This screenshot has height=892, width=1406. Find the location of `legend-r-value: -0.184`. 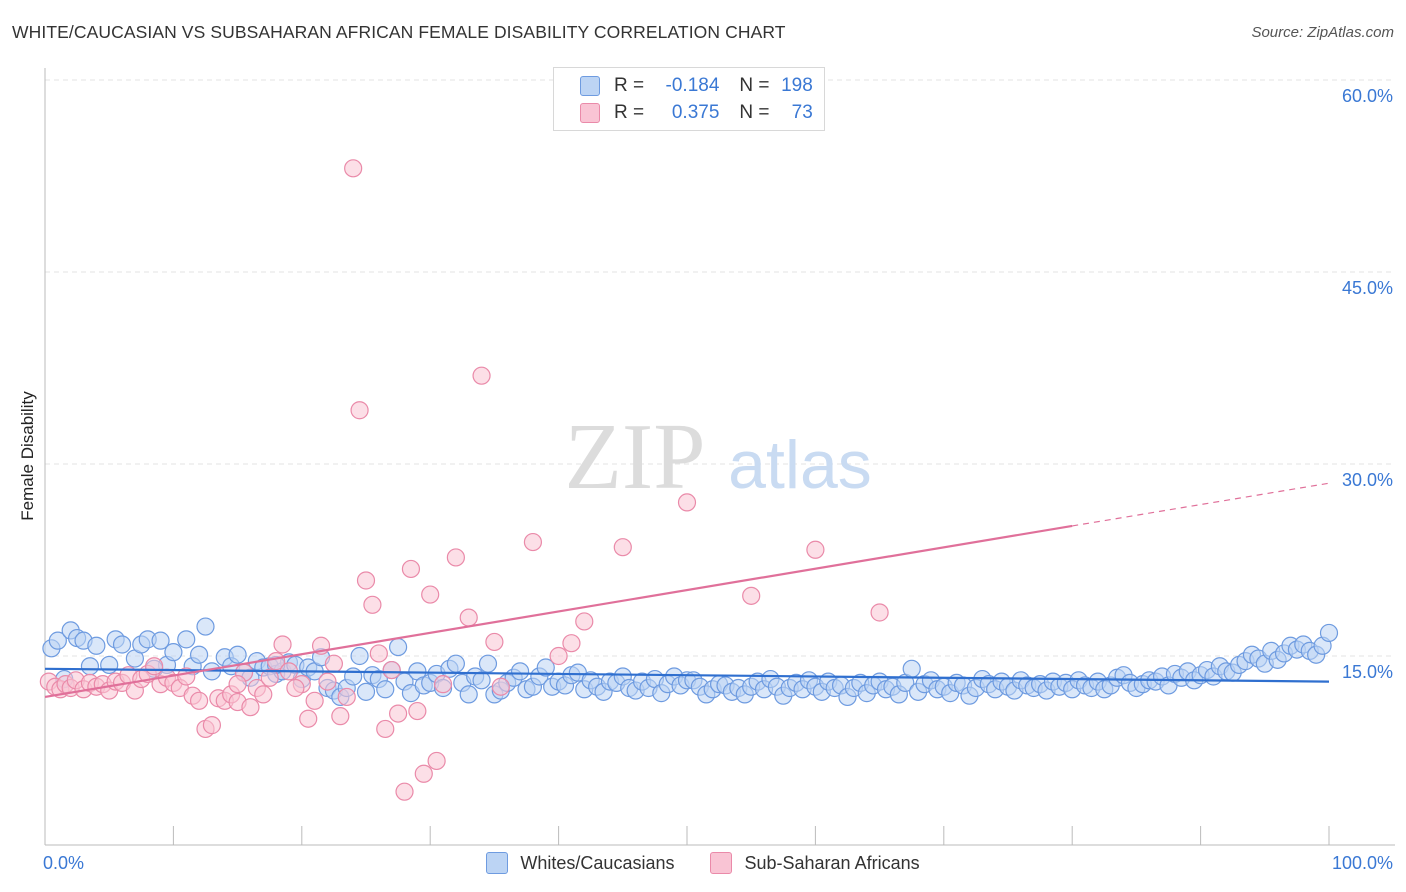

legend-r-value: -0.184 is located at coordinates (692, 85).